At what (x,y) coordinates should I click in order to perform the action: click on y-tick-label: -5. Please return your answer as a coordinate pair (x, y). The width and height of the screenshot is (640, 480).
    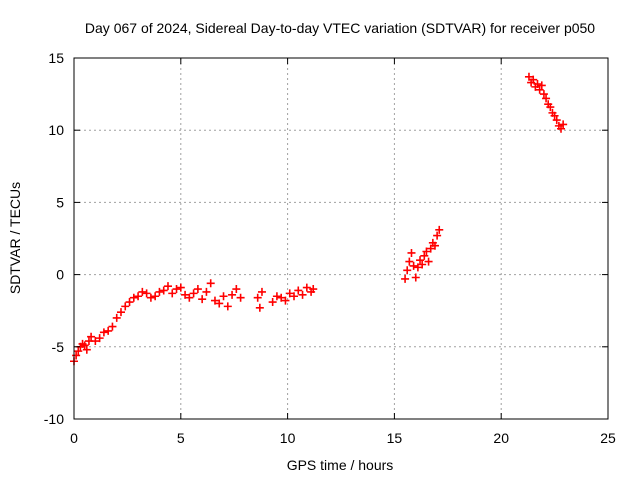
    Looking at the image, I should click on (58, 347).